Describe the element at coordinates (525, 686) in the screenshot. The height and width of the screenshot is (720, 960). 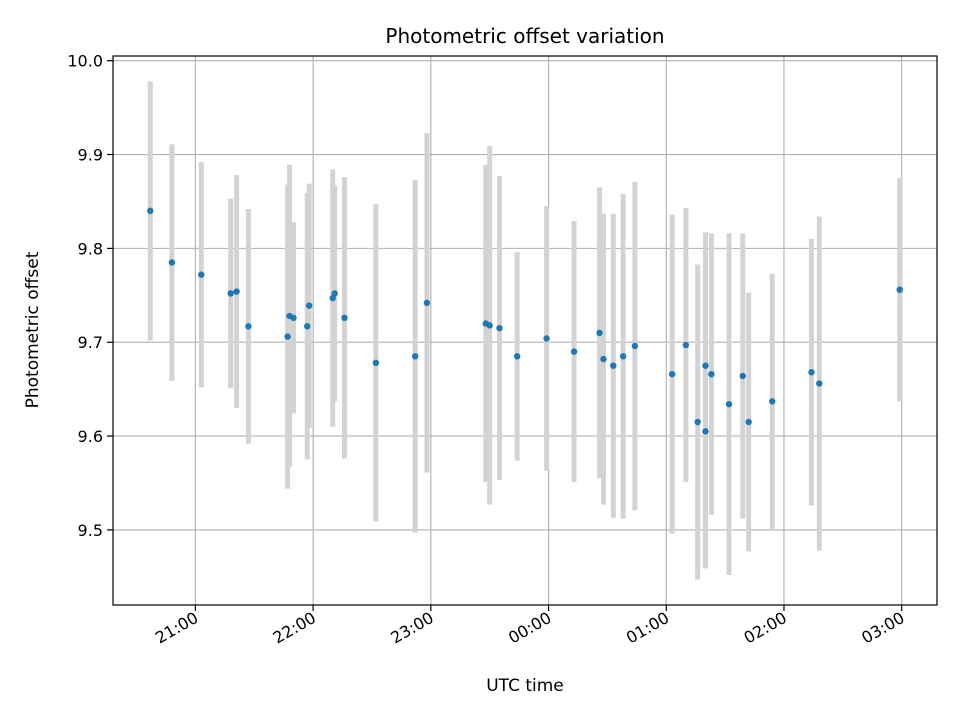
I see `x-axis-label: UTC time` at that location.